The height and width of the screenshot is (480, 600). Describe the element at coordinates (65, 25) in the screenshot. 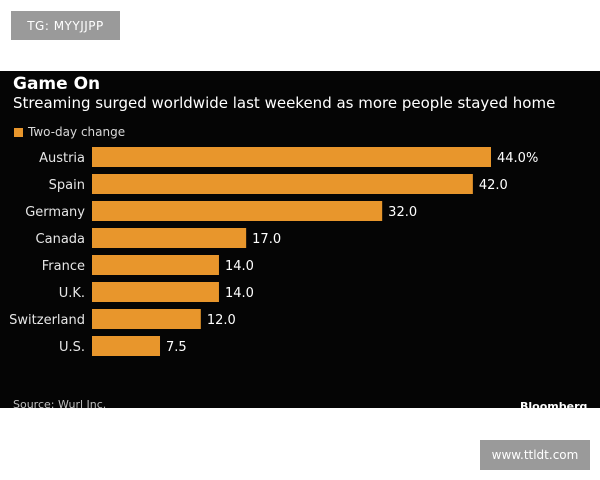

I see `watermark-top: TG: MYYJJPP` at that location.